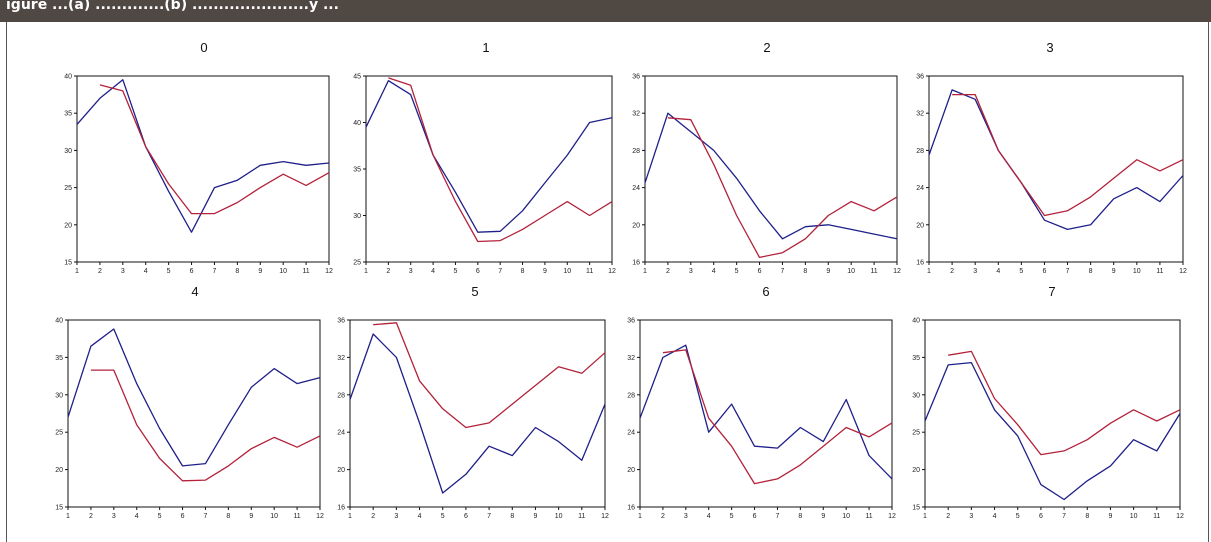 This screenshot has width=1211, height=542. What do you see at coordinates (485, 47) in the screenshot?
I see `panel-title: 1` at bounding box center [485, 47].